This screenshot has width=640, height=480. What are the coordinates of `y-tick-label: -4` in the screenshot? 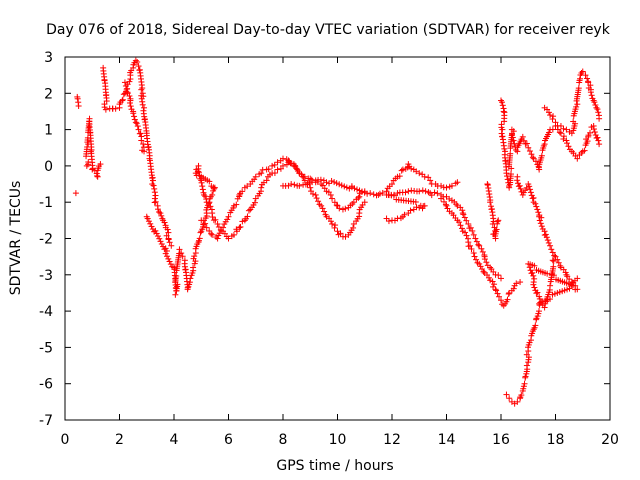 It's located at (46, 312).